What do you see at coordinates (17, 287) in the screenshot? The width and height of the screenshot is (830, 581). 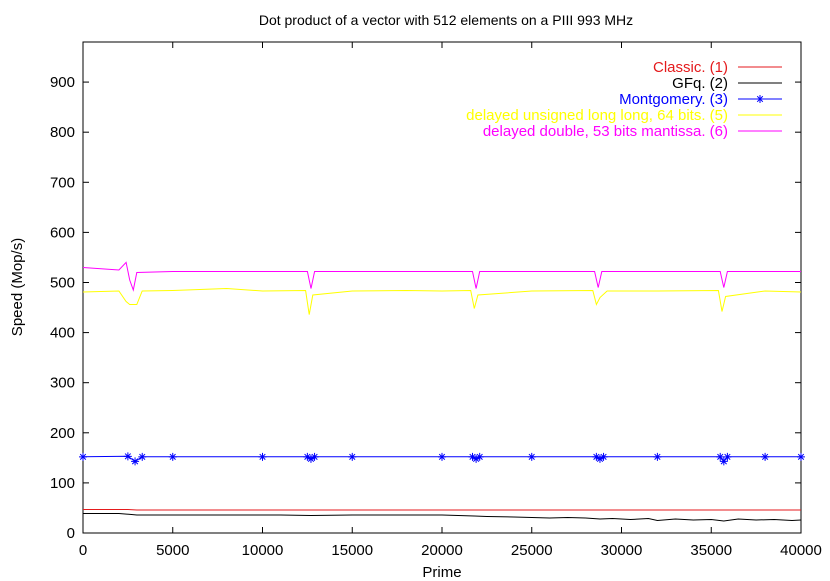 I see `y-axis-label: Speed (Mop/s)` at bounding box center [17, 287].